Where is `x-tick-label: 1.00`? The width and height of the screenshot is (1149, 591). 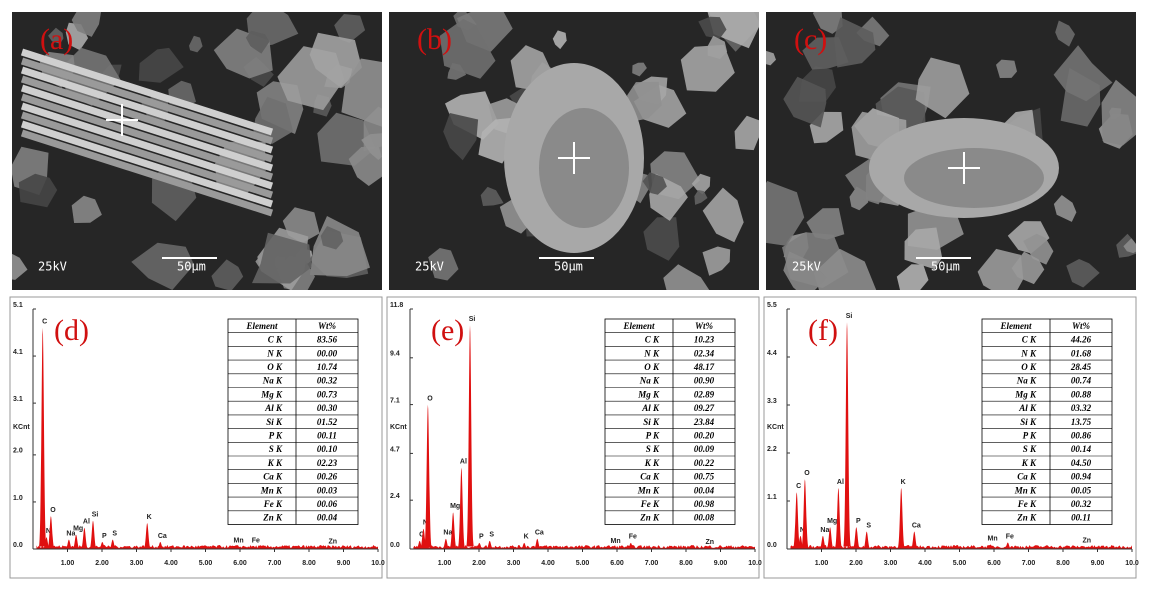
x-tick-label: 1.00 is located at coordinates (68, 563).